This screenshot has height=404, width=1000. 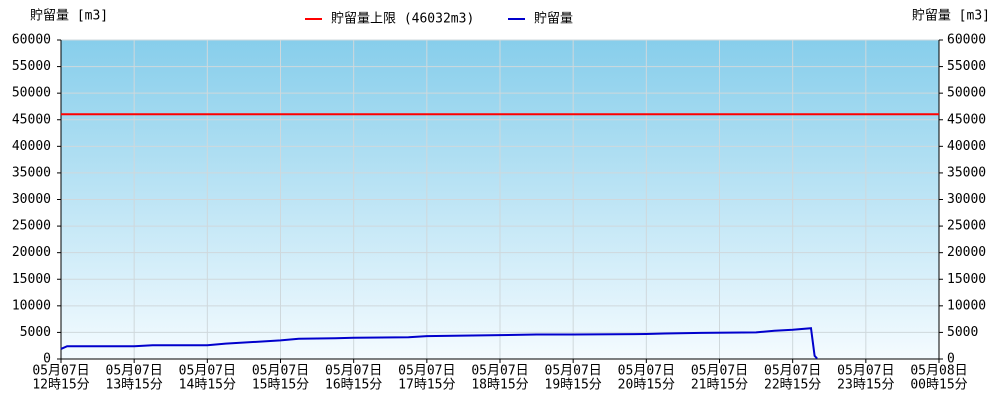 I want to click on y2-tick-label: 20000, so click(x=966, y=252).